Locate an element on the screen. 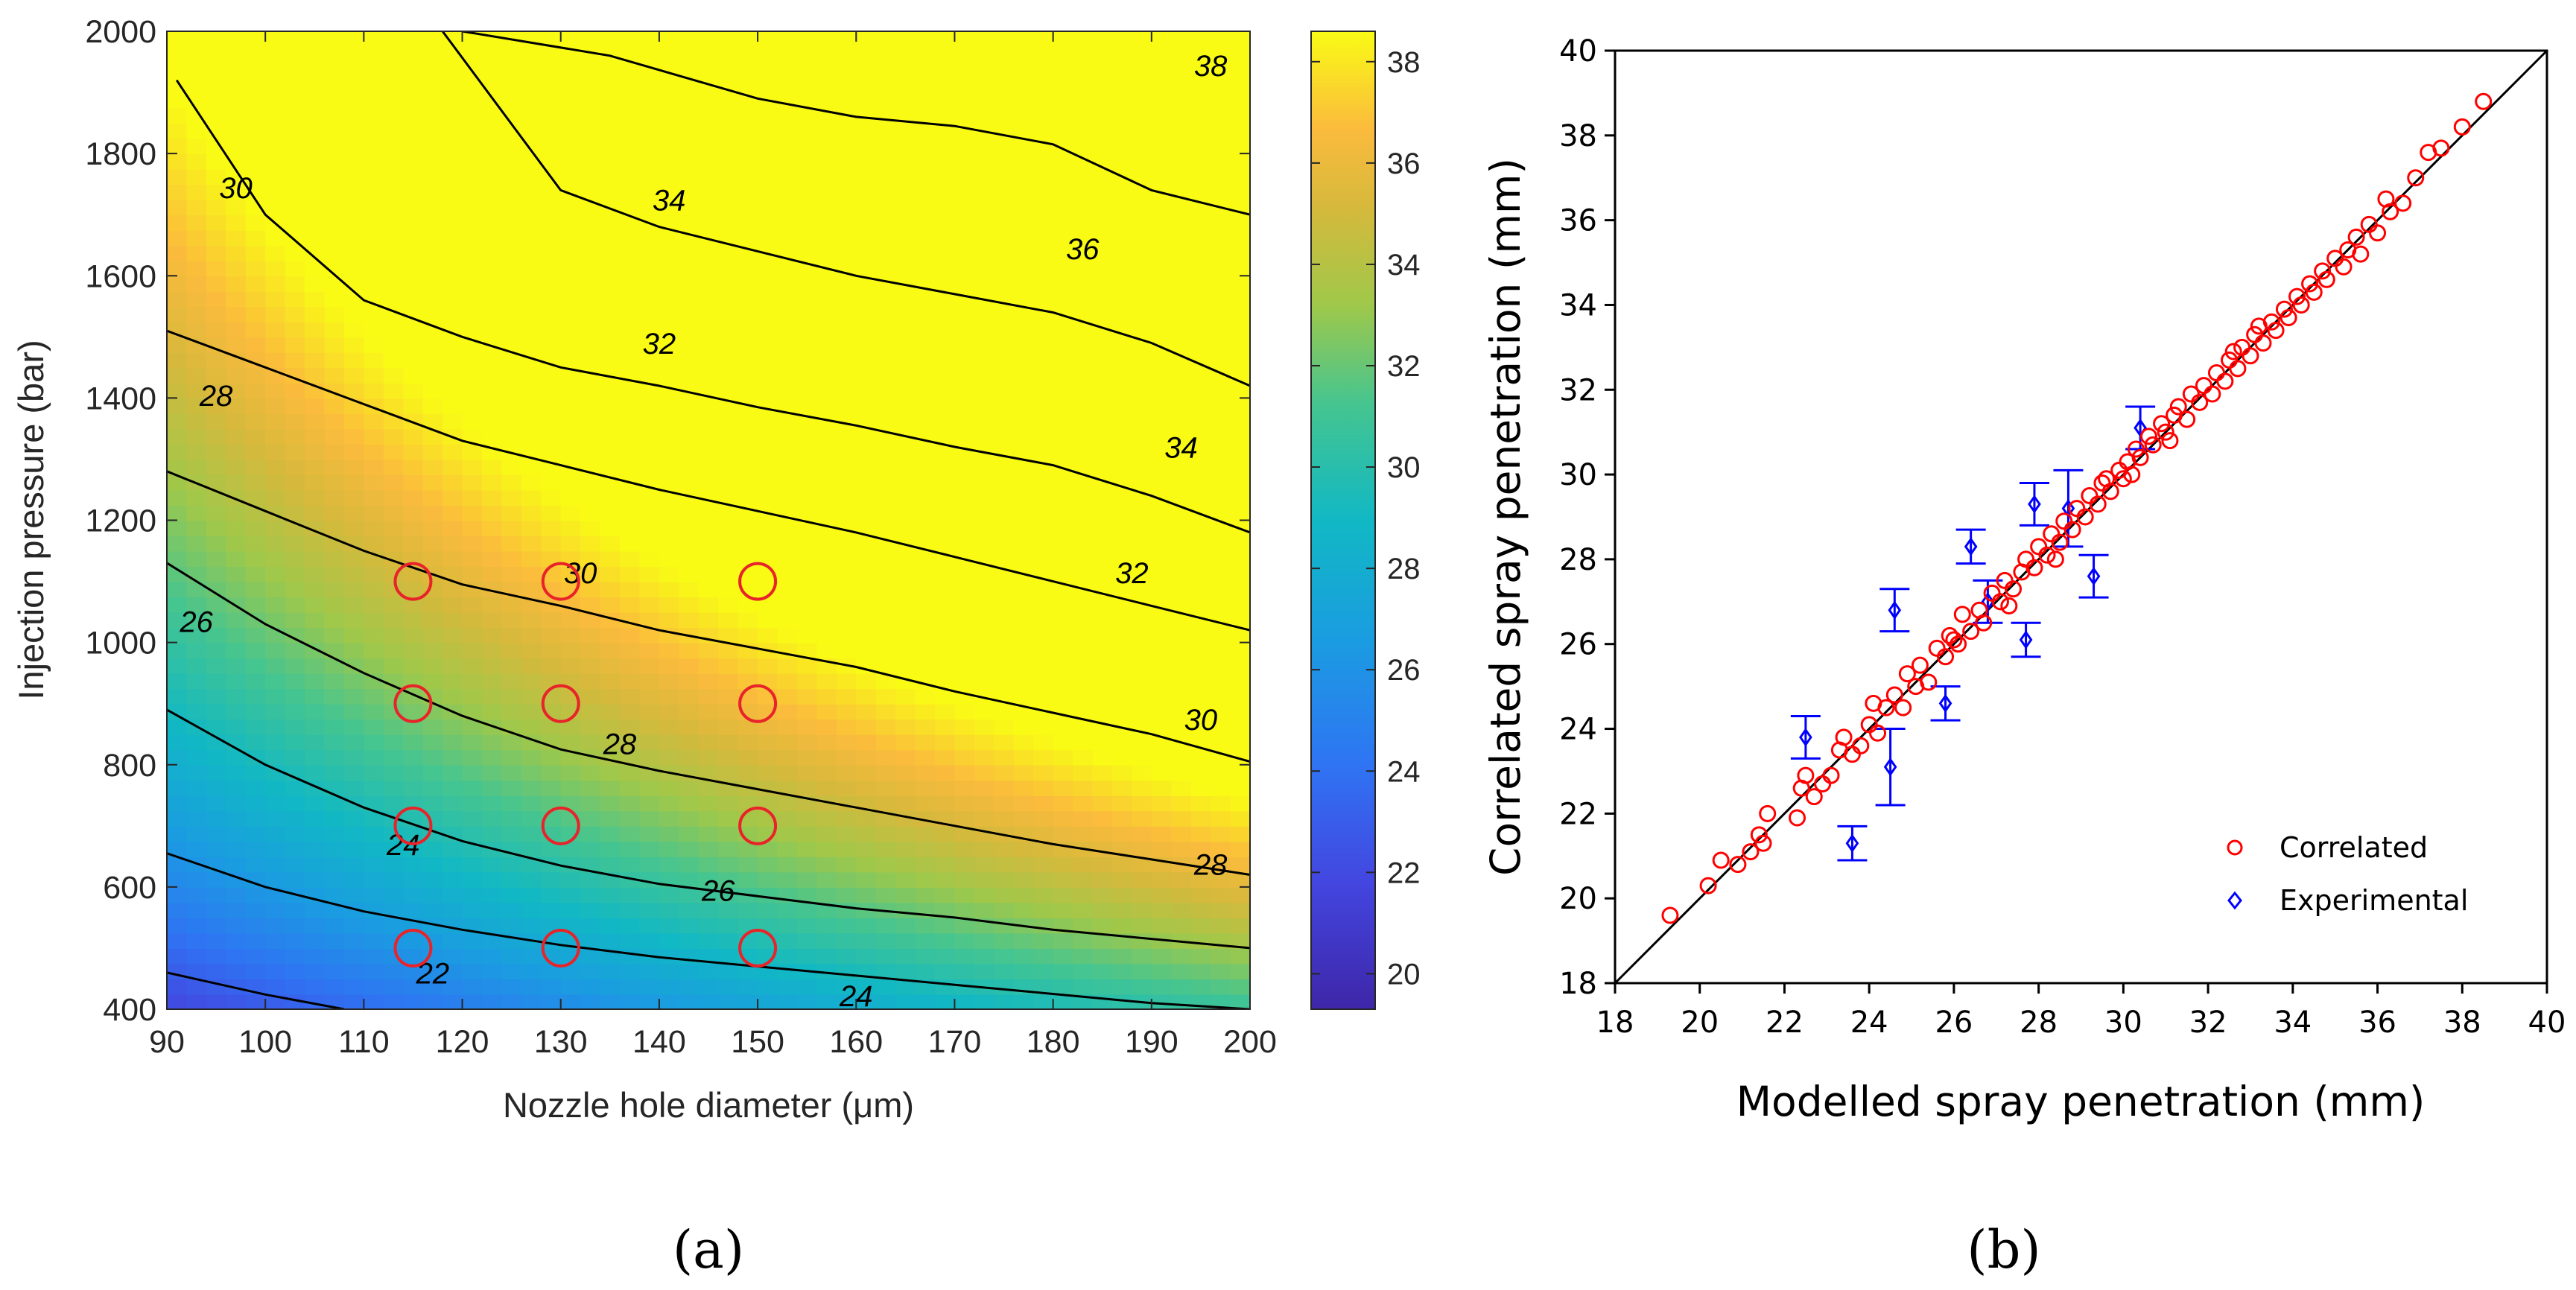 The width and height of the screenshot is (2576, 1290). y-tick-label-b: 28 is located at coordinates (1578, 560).